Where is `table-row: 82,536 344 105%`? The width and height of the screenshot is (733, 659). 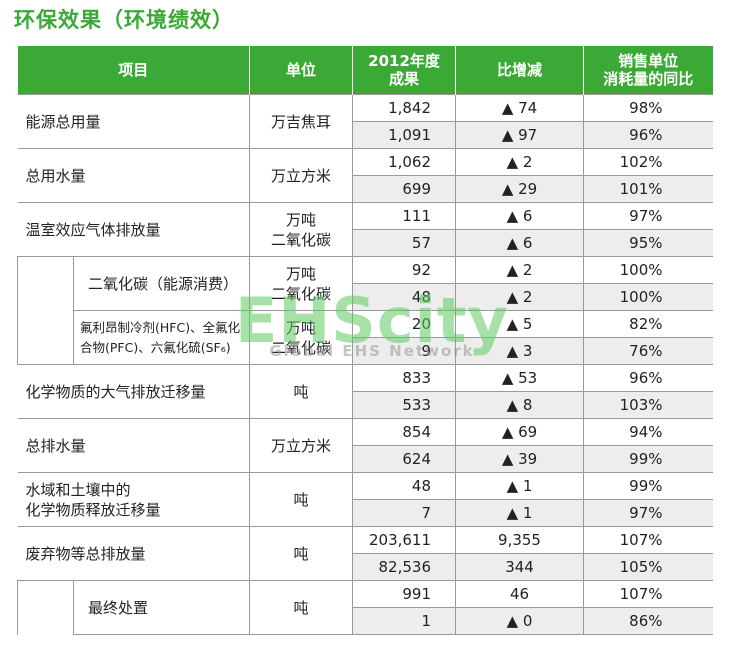 table-row: 82,536 344 105% is located at coordinates (365, 567).